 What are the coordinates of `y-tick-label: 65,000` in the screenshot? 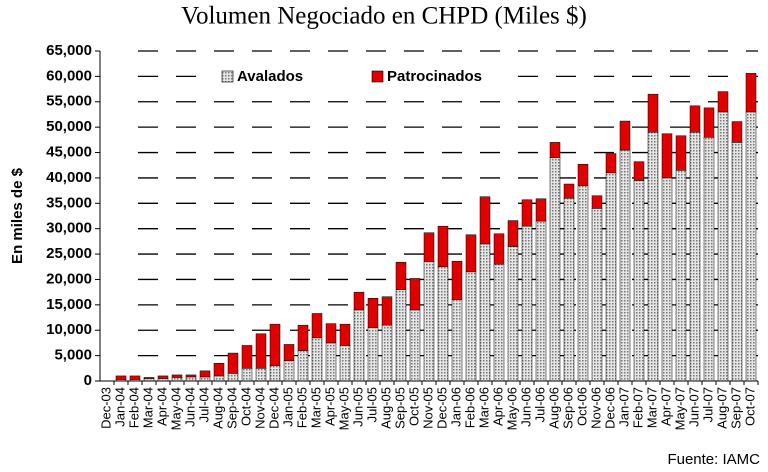 It's located at (69, 50).